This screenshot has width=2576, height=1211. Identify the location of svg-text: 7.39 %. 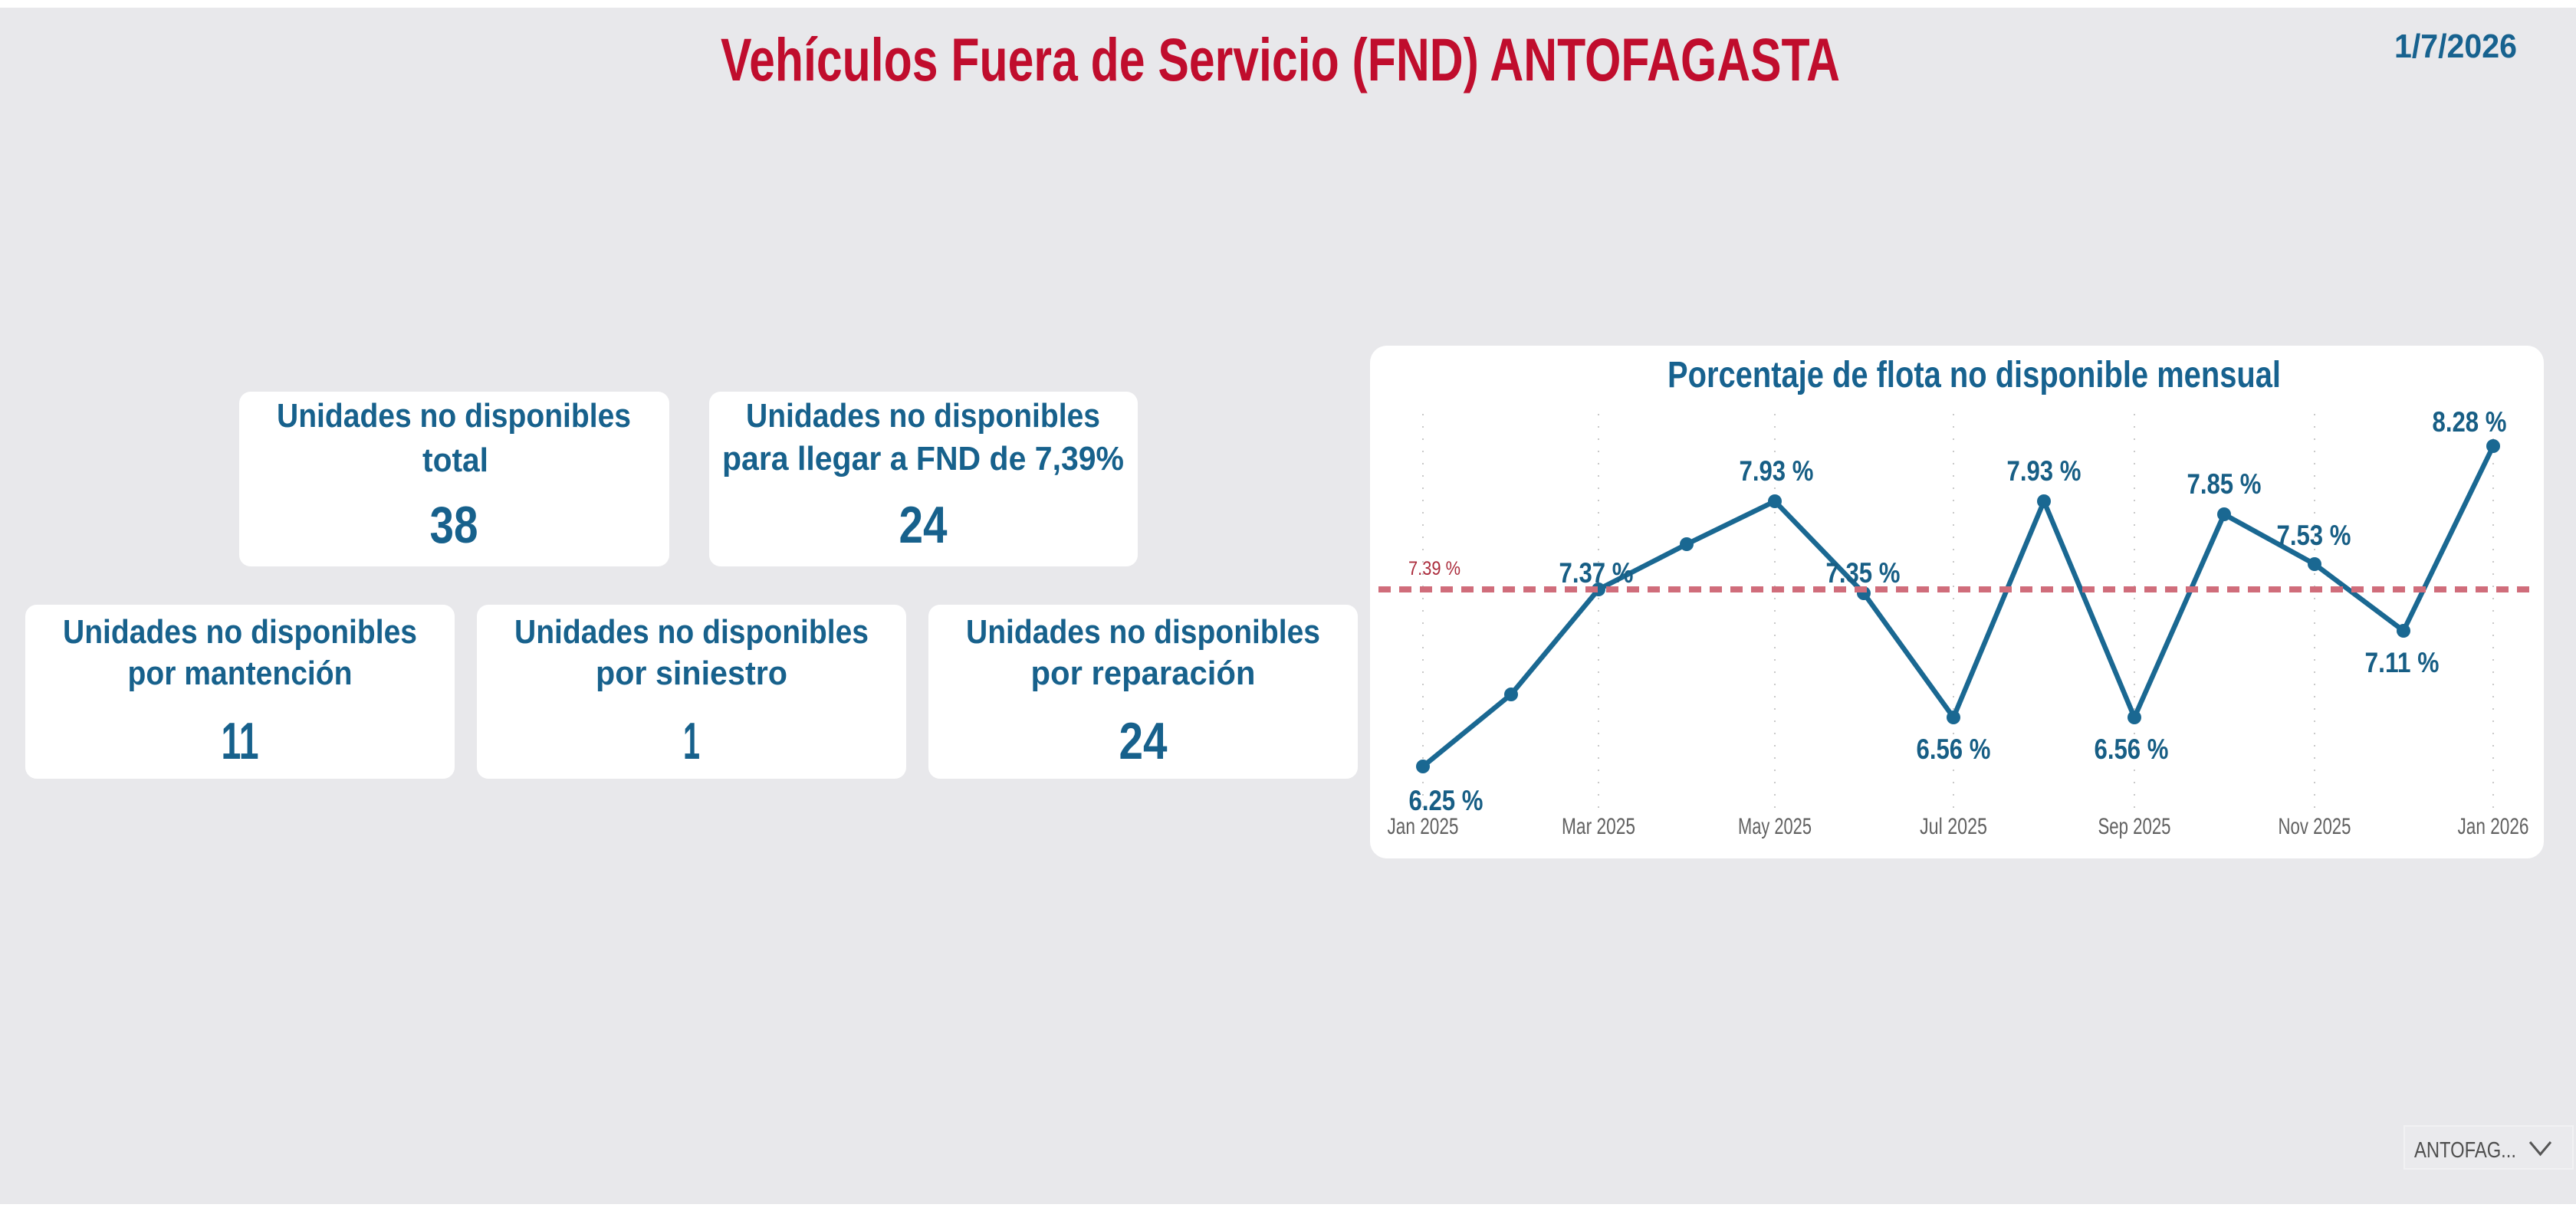
(1434, 568).